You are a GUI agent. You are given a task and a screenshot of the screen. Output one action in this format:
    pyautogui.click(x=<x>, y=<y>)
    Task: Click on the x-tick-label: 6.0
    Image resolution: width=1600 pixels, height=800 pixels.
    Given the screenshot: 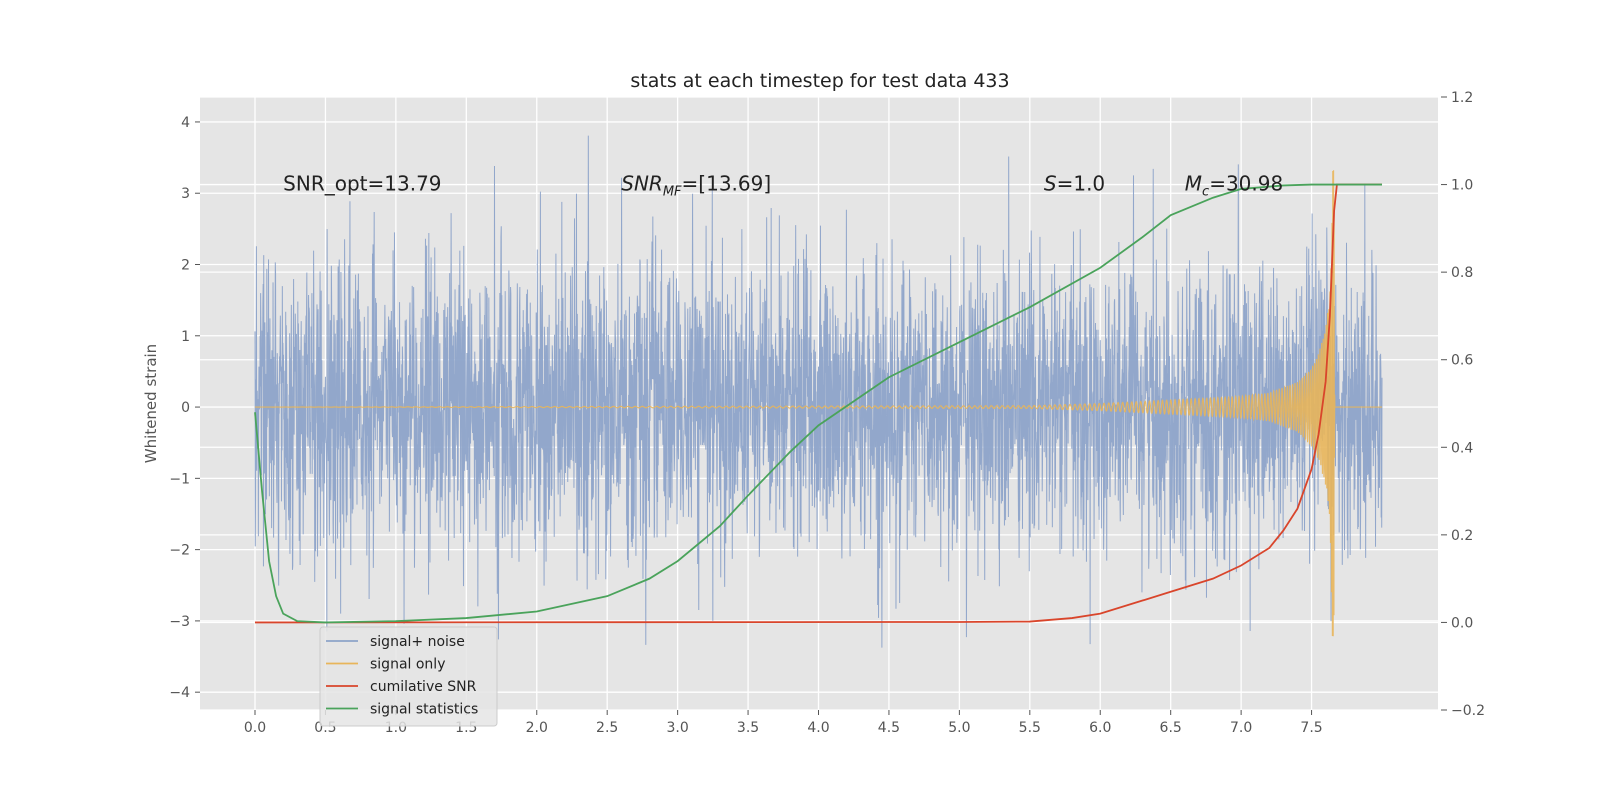 What is the action you would take?
    pyautogui.click(x=1100, y=728)
    